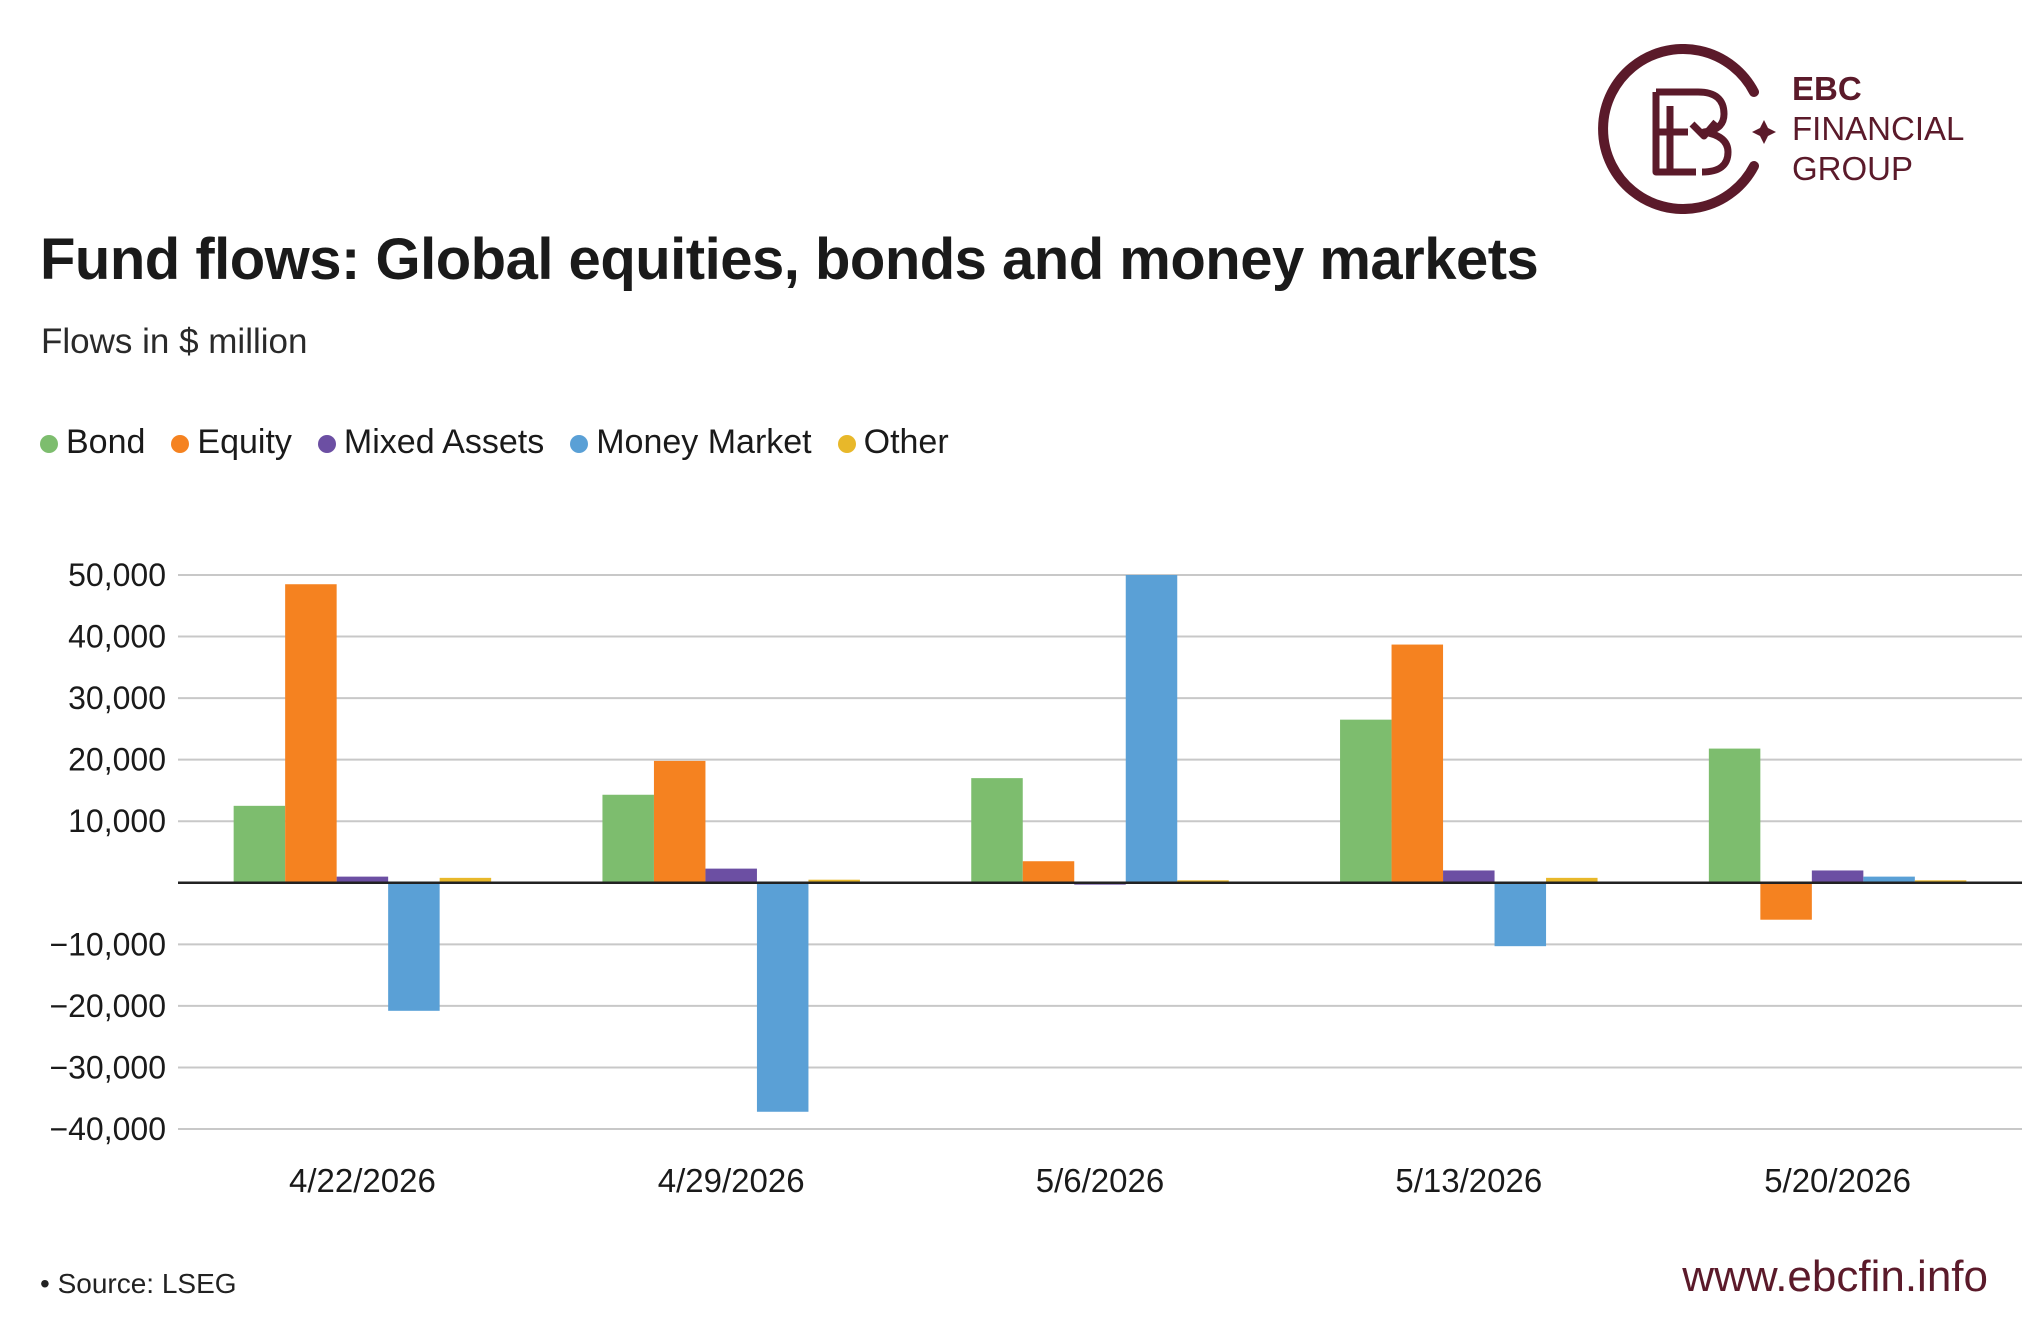 This screenshot has height=1330, width=2028. What do you see at coordinates (117, 637) in the screenshot?
I see `y-tick-label: 40,000` at bounding box center [117, 637].